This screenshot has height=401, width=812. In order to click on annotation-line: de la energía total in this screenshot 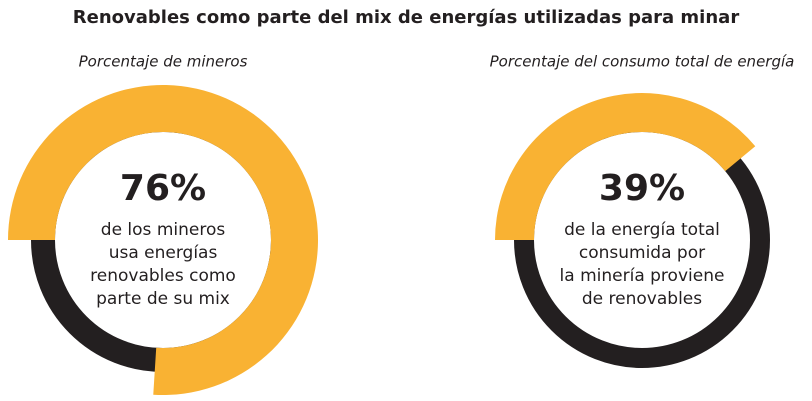, I will do `click(642, 230)`.